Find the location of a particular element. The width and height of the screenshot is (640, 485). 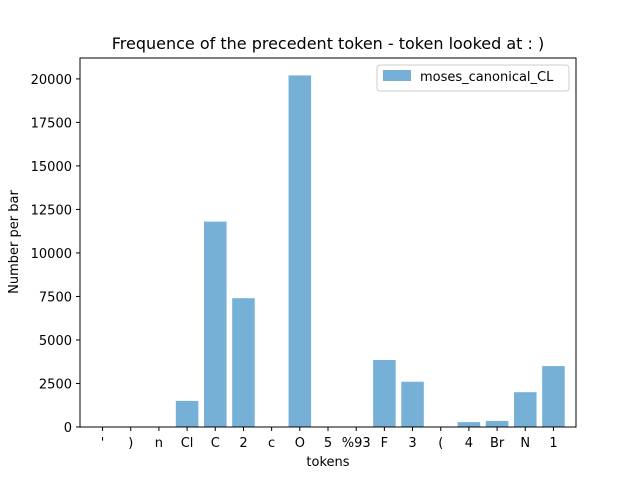

y-axis: 0 2500 5000 7500 10000 12500 15000 17500 20000 is located at coordinates (55, 254).